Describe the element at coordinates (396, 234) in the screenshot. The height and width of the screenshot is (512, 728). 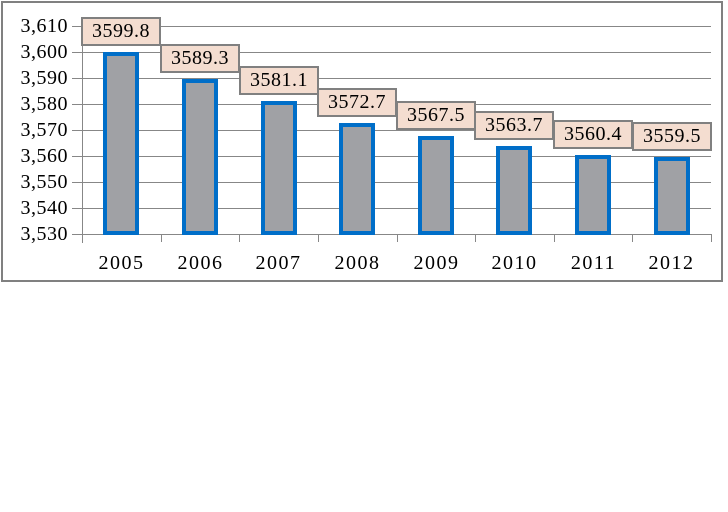
I see `x-axis-line` at that location.